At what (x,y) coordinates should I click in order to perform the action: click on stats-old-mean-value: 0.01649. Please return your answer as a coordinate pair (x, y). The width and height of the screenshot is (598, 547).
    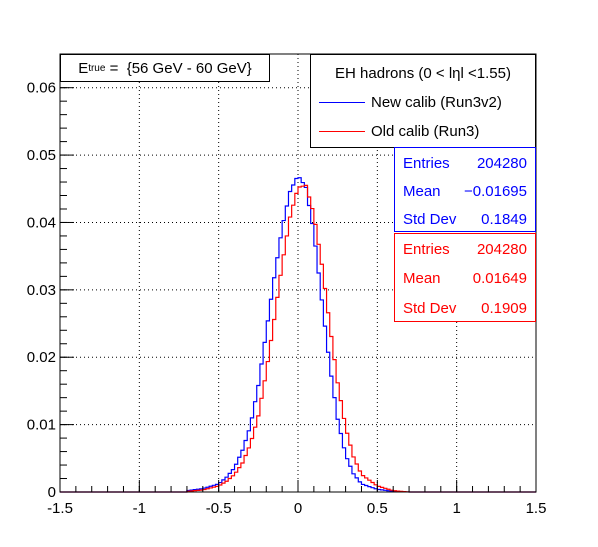
    Looking at the image, I should click on (499, 278).